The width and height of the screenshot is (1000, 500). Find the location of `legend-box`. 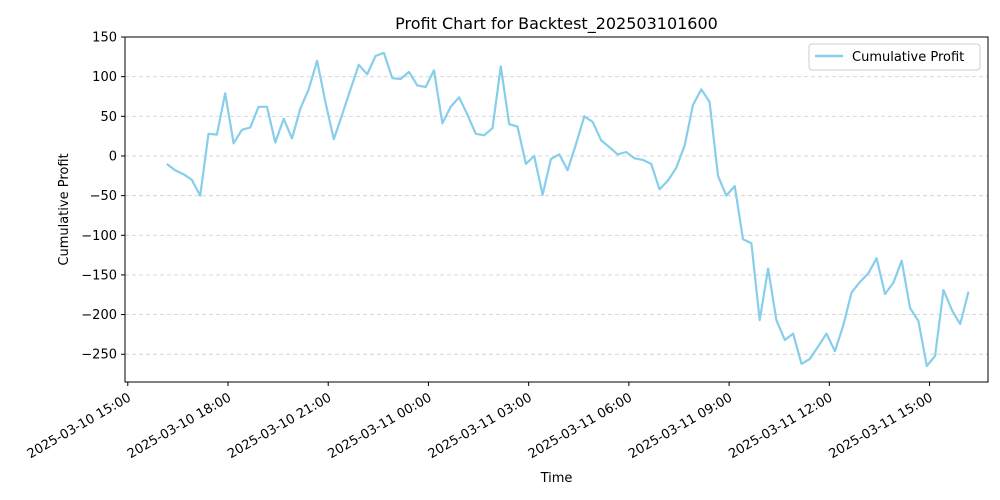

legend-box is located at coordinates (894, 57).